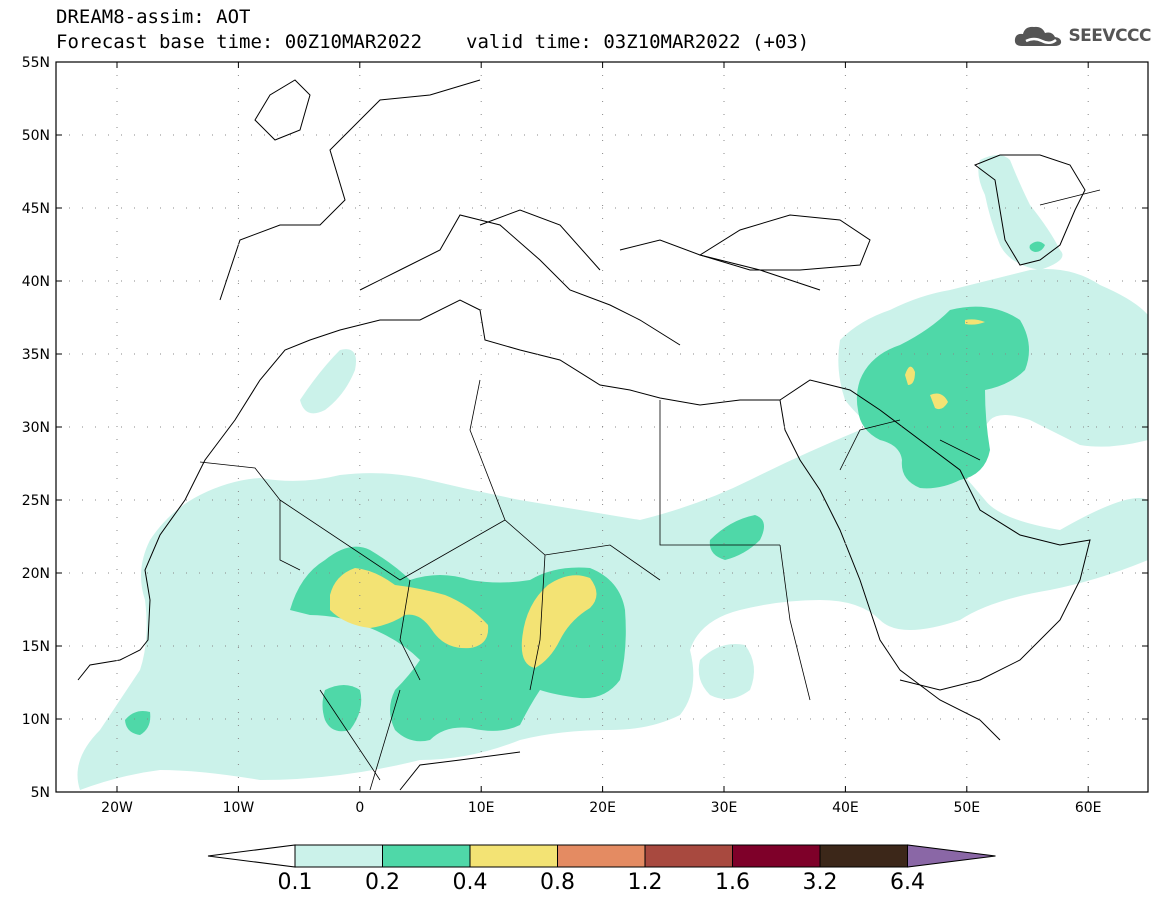 The image size is (1165, 905). I want to click on lat-label: 35N, so click(36, 355).